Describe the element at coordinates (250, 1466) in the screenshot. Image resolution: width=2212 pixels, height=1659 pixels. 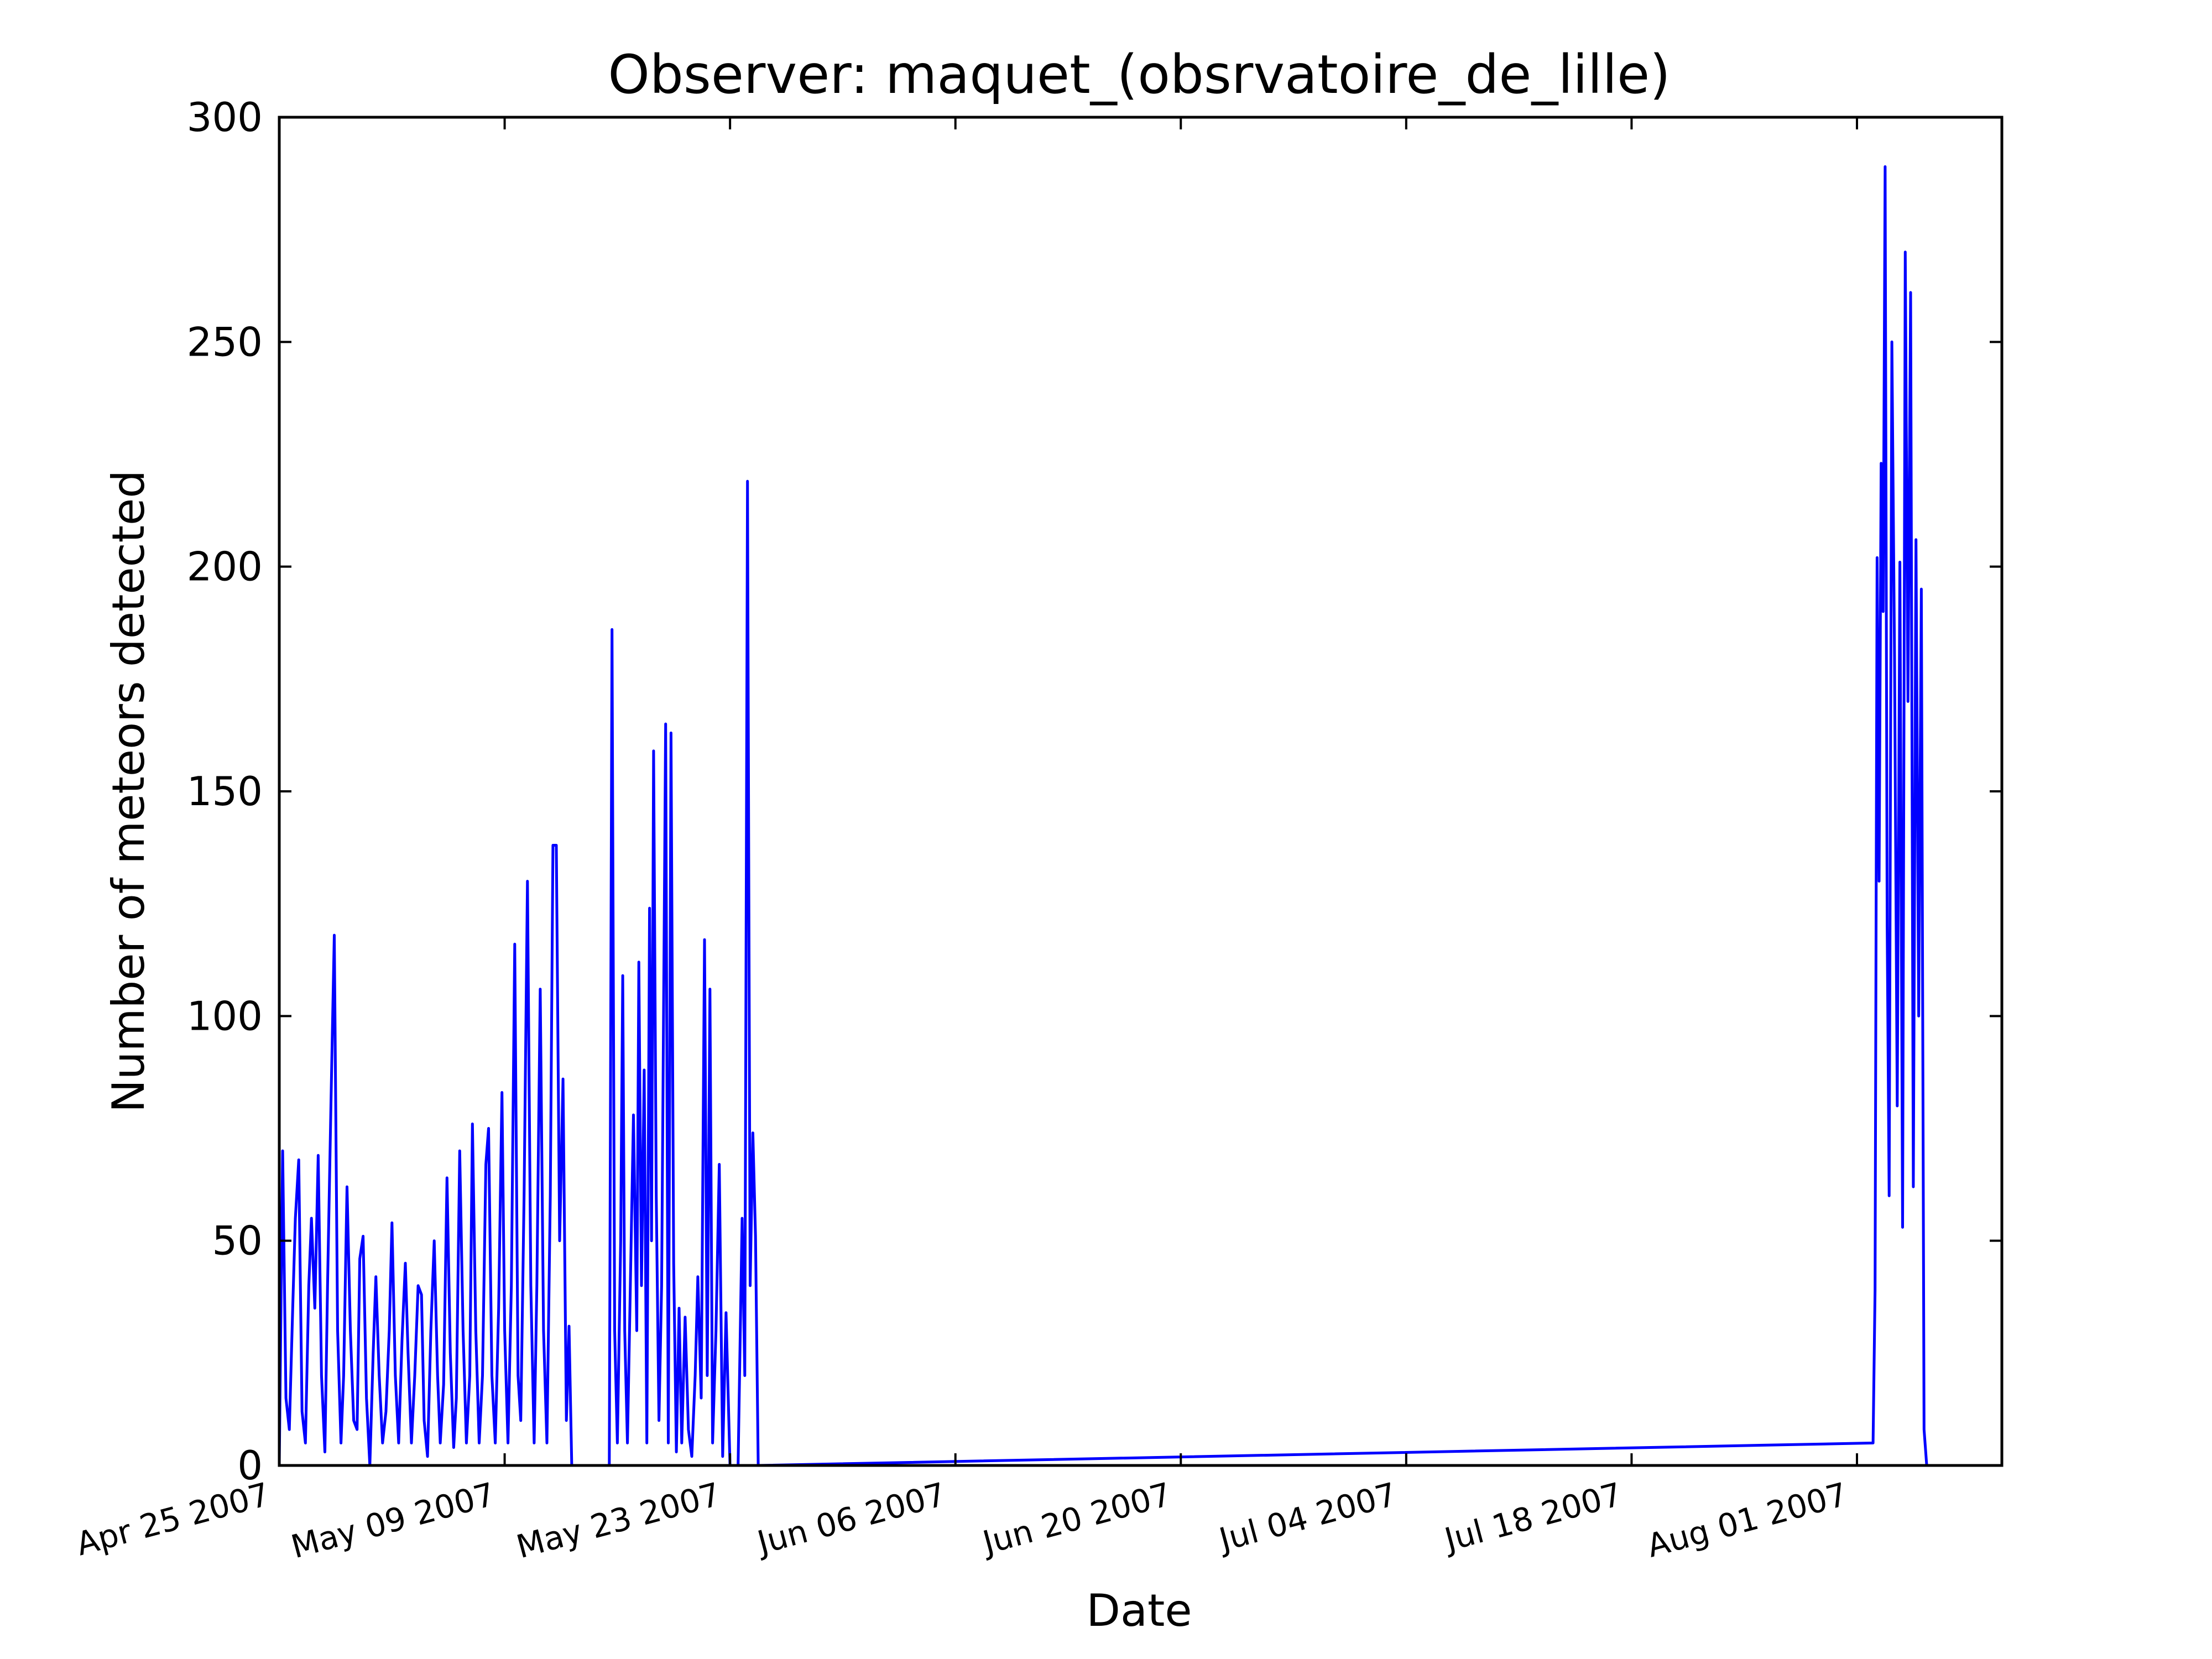
I see `y-tick-label: 0` at that location.